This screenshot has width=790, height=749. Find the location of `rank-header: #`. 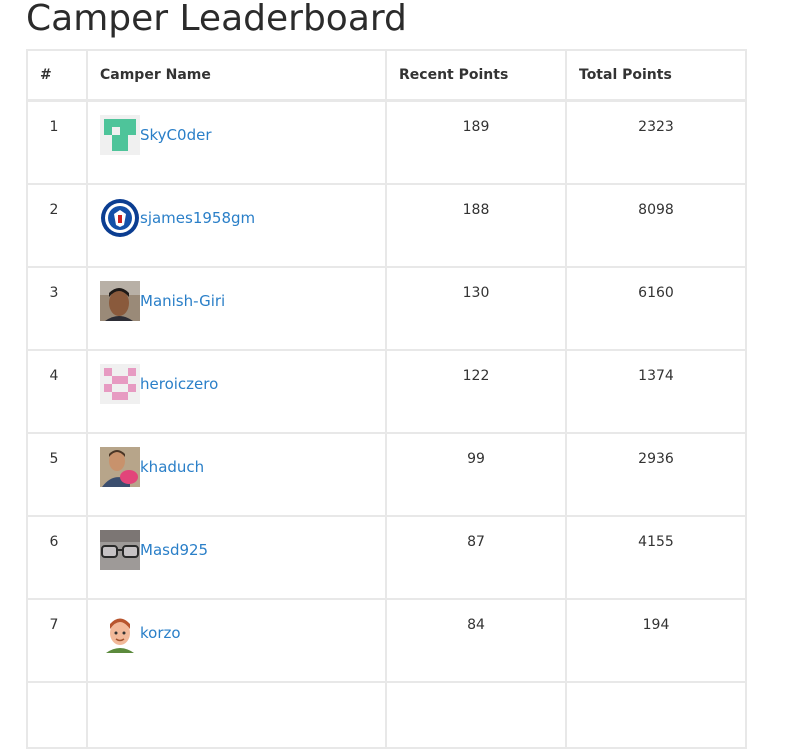

rank-header: # is located at coordinates (57, 75).